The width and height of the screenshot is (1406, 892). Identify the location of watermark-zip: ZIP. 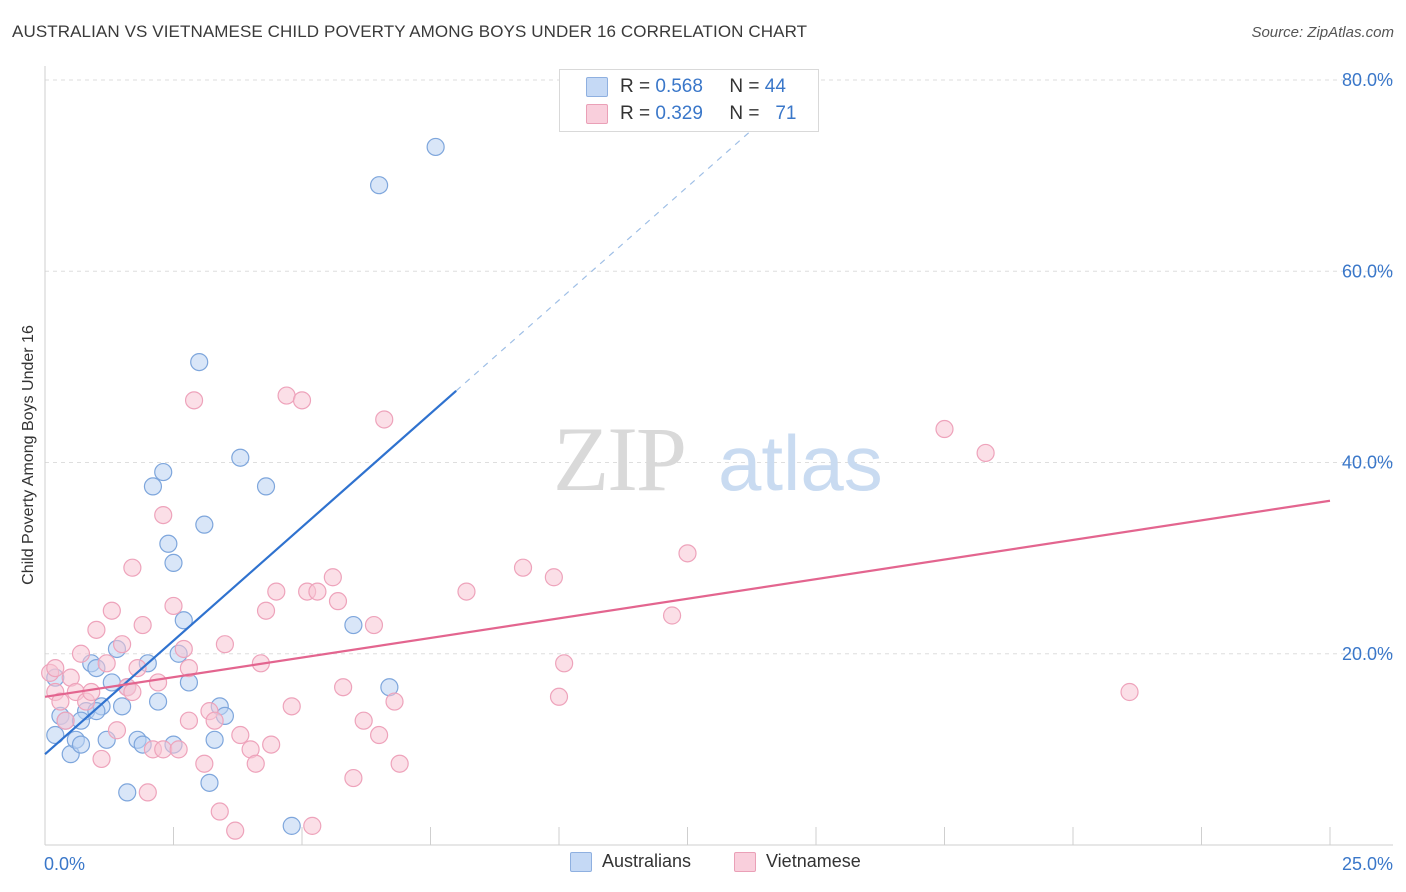
(619, 459).